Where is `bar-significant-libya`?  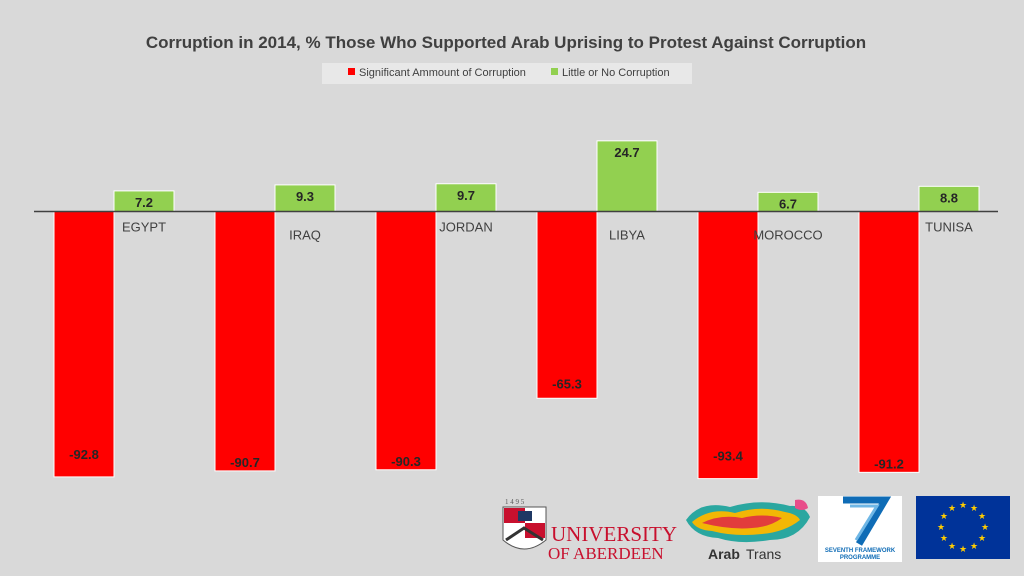 bar-significant-libya is located at coordinates (567, 305).